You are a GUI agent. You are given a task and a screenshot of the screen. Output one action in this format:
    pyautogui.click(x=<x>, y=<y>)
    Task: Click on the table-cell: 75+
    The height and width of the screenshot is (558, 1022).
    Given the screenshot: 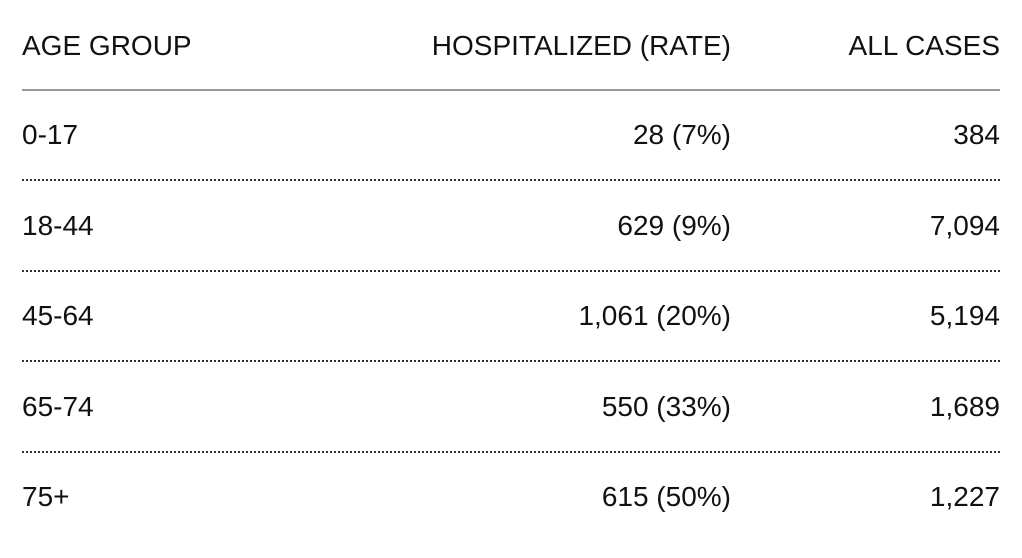 What is the action you would take?
    pyautogui.click(x=46, y=496)
    